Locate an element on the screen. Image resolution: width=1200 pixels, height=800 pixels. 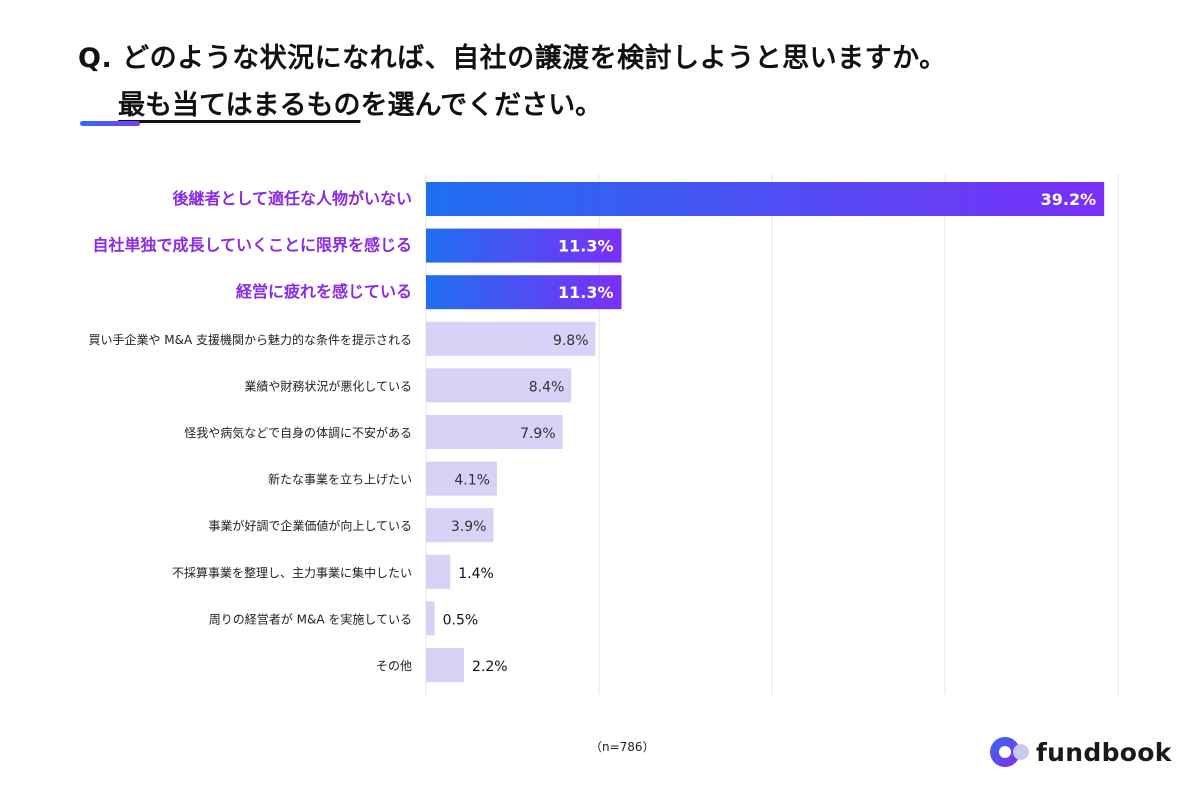
category-label: 不採算事業を整理し、主力事業に集中したい is located at coordinates (292, 572).